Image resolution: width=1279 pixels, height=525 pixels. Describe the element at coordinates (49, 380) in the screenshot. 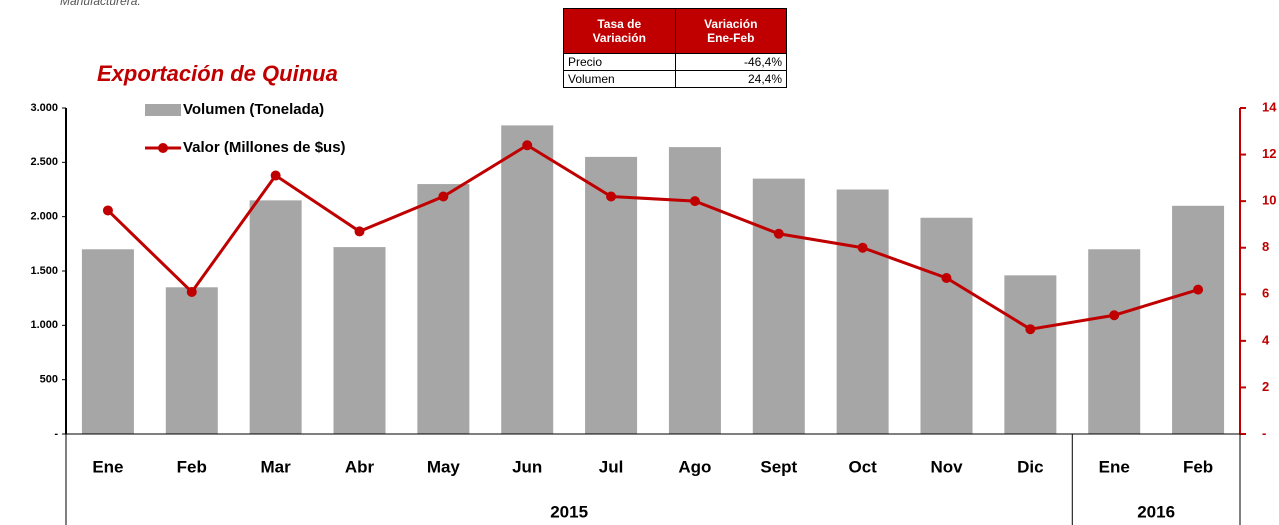

I see `y-tick-label: 500` at that location.